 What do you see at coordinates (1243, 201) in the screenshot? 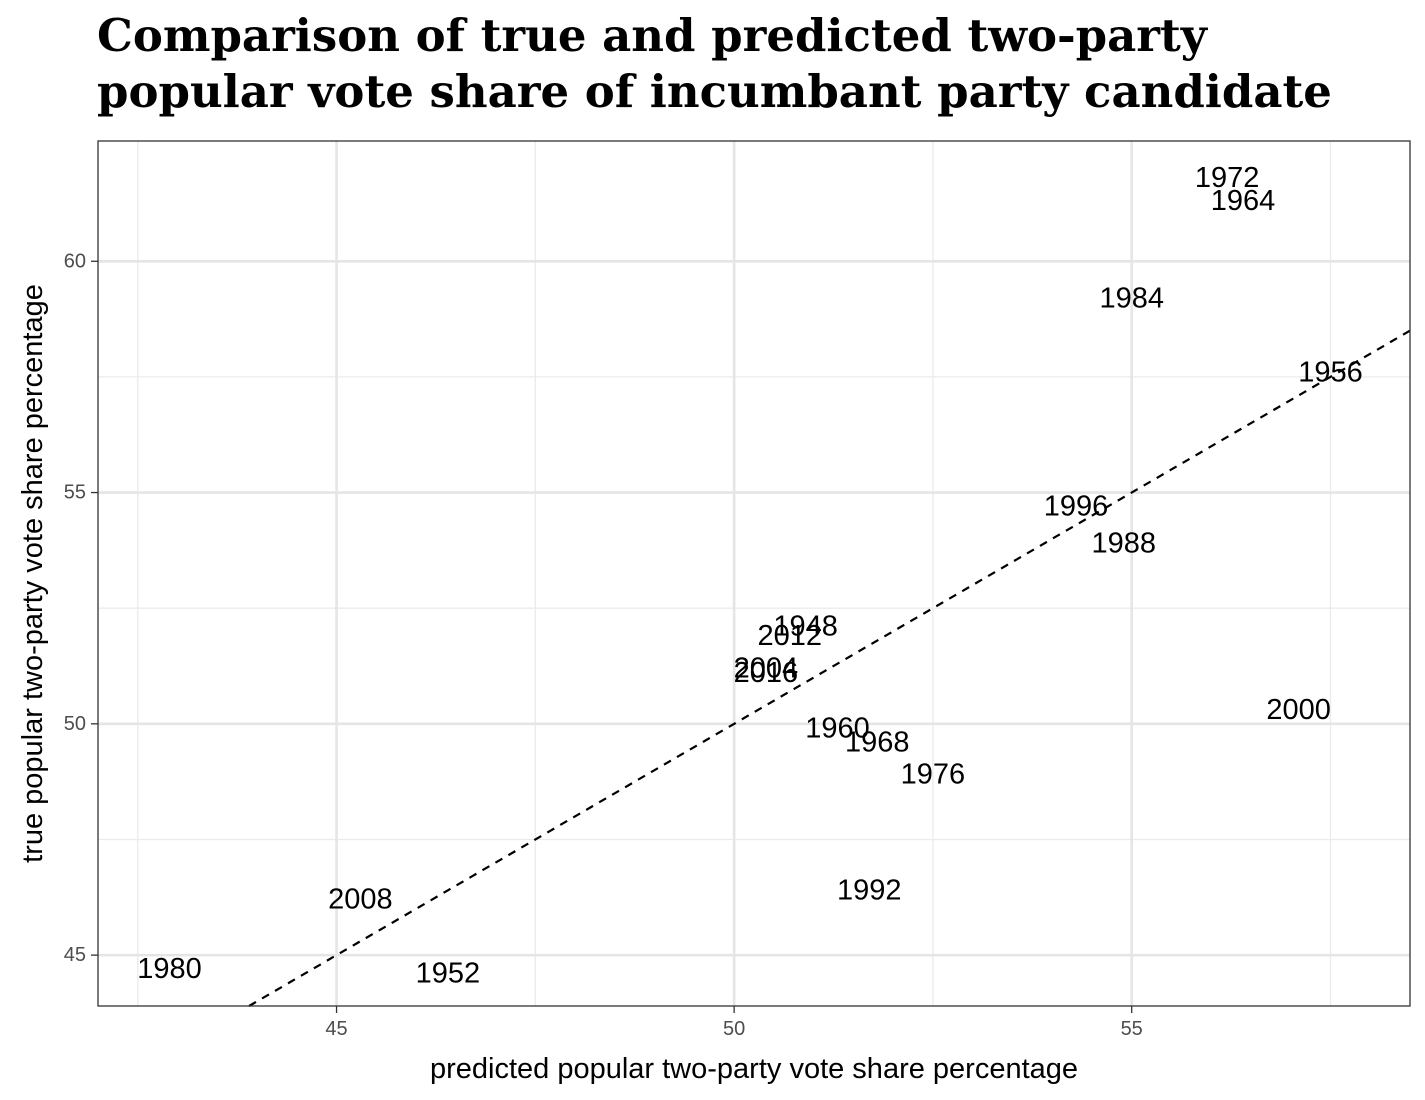
I see `point-label-1964: 1964` at bounding box center [1243, 201].